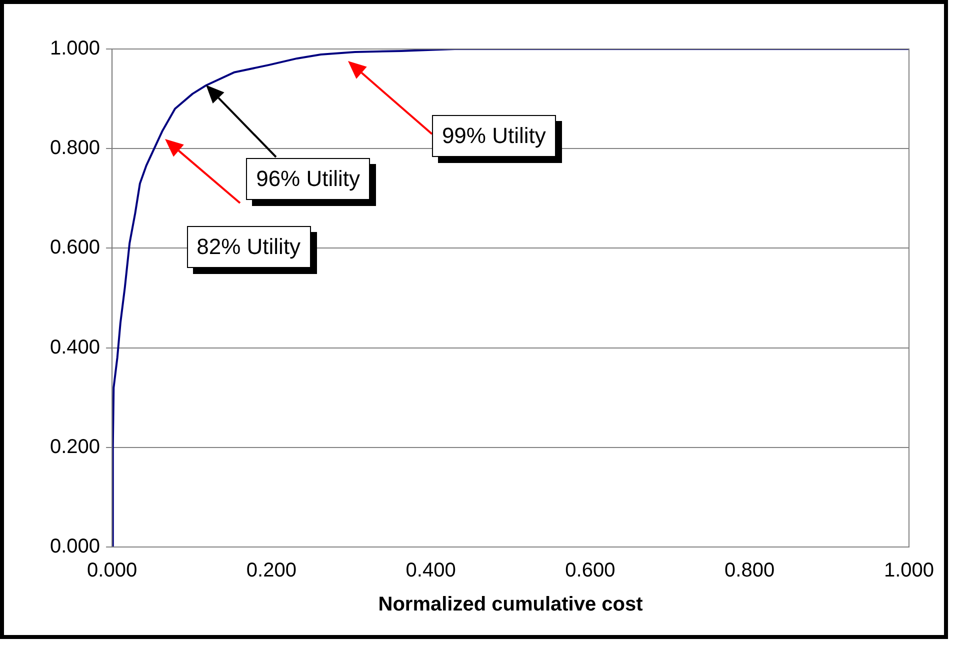  What do you see at coordinates (271, 571) in the screenshot?
I see `x-tick-label: 0.200` at bounding box center [271, 571].